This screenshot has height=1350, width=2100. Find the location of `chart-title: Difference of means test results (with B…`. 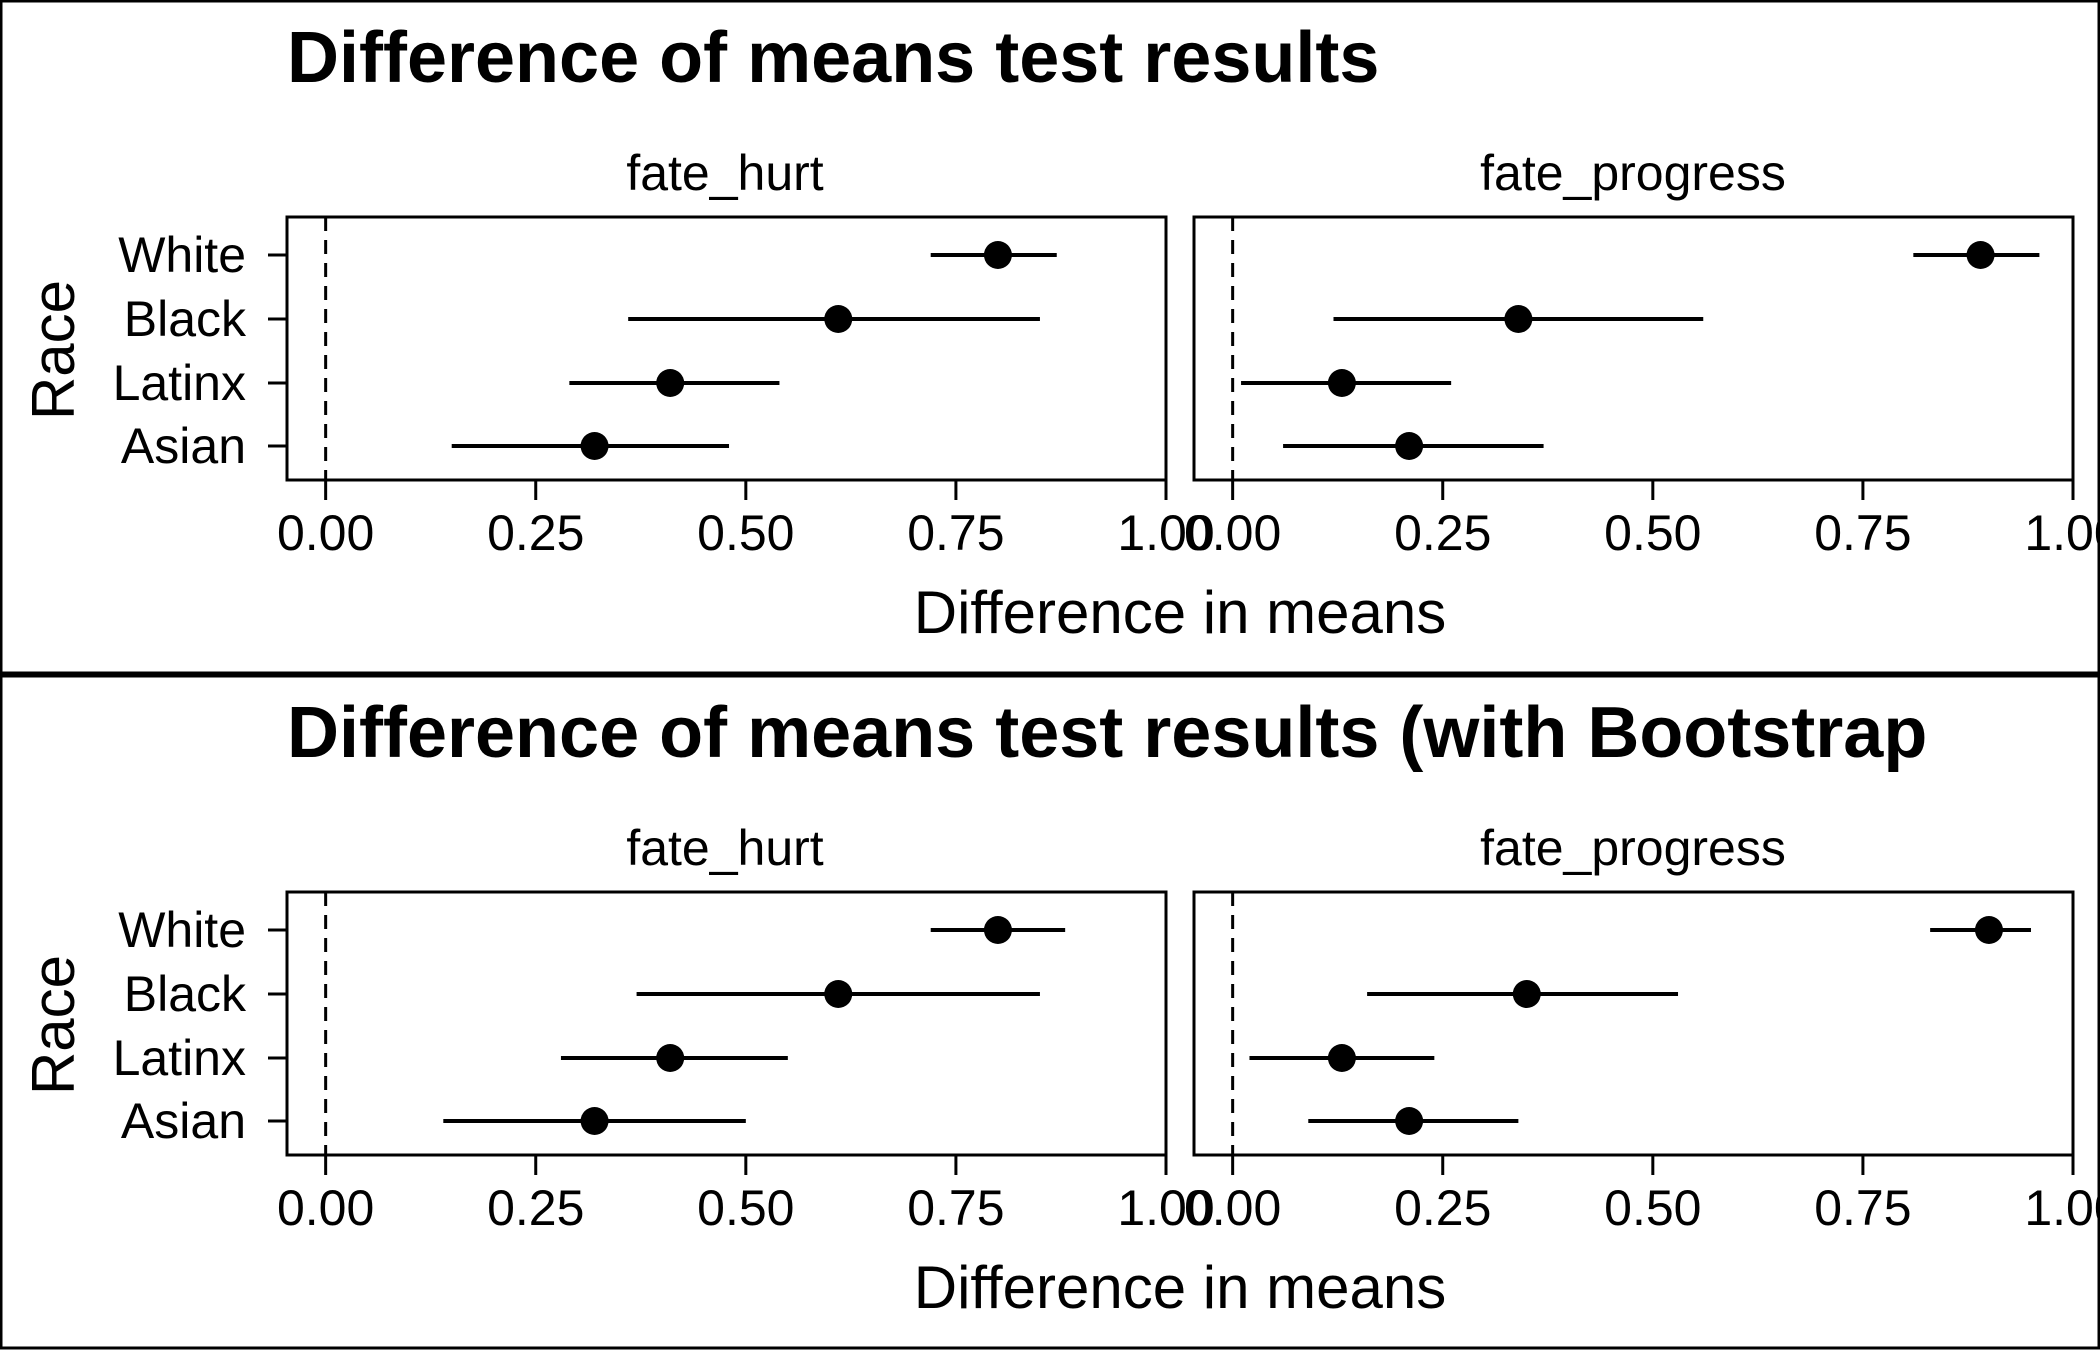

chart-title: Difference of means test results (with B… is located at coordinates (1107, 733).